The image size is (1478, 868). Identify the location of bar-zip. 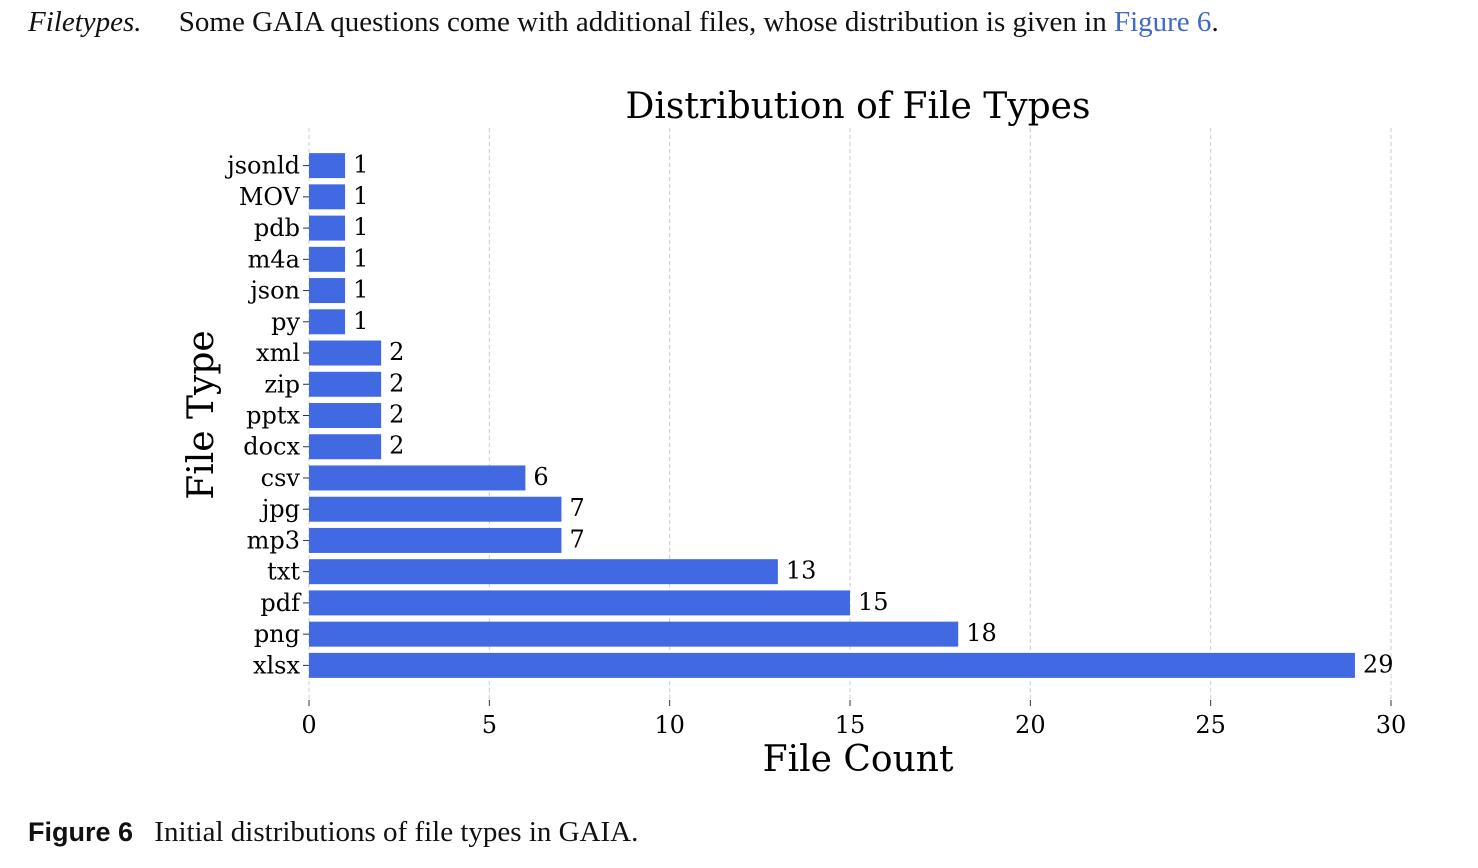
(345, 384).